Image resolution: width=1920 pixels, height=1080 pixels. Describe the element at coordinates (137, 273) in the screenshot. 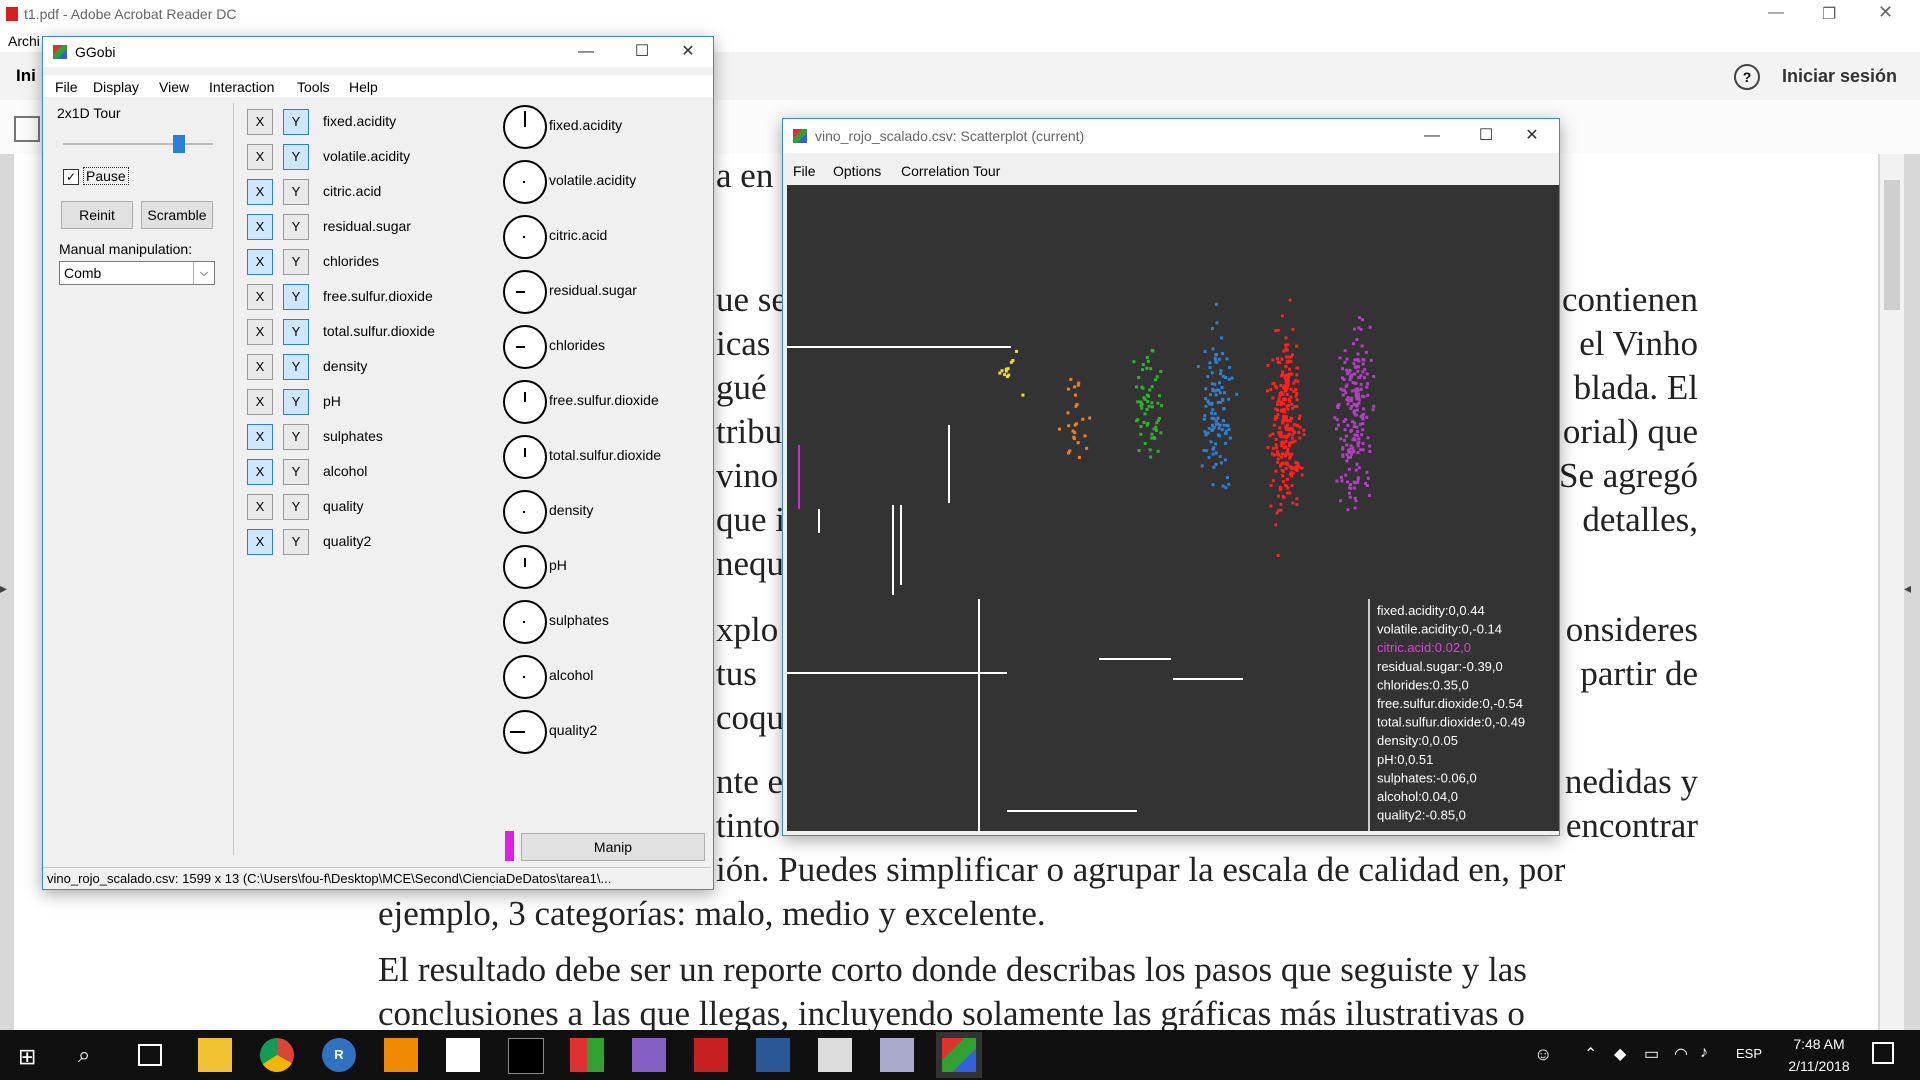

I see `manual-manipulation-select: Comb ⌵` at that location.